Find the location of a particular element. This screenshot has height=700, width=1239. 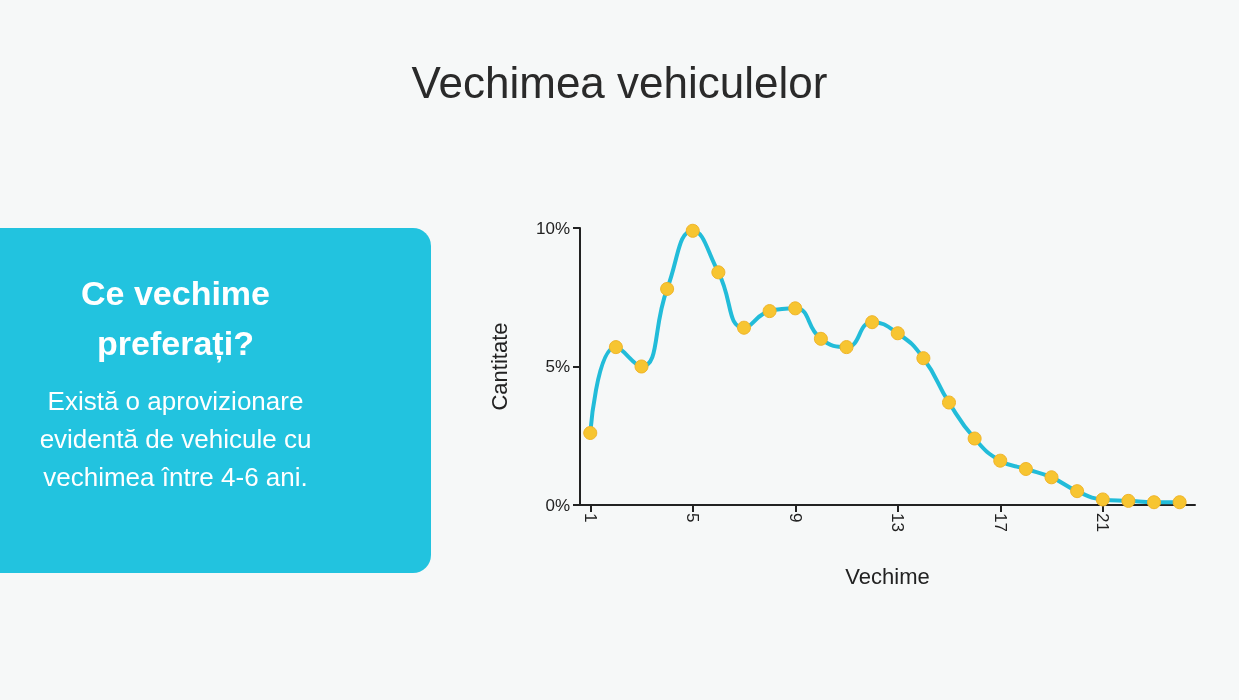

chart-title: Vechimea vehiculelor is located at coordinates (619, 82).